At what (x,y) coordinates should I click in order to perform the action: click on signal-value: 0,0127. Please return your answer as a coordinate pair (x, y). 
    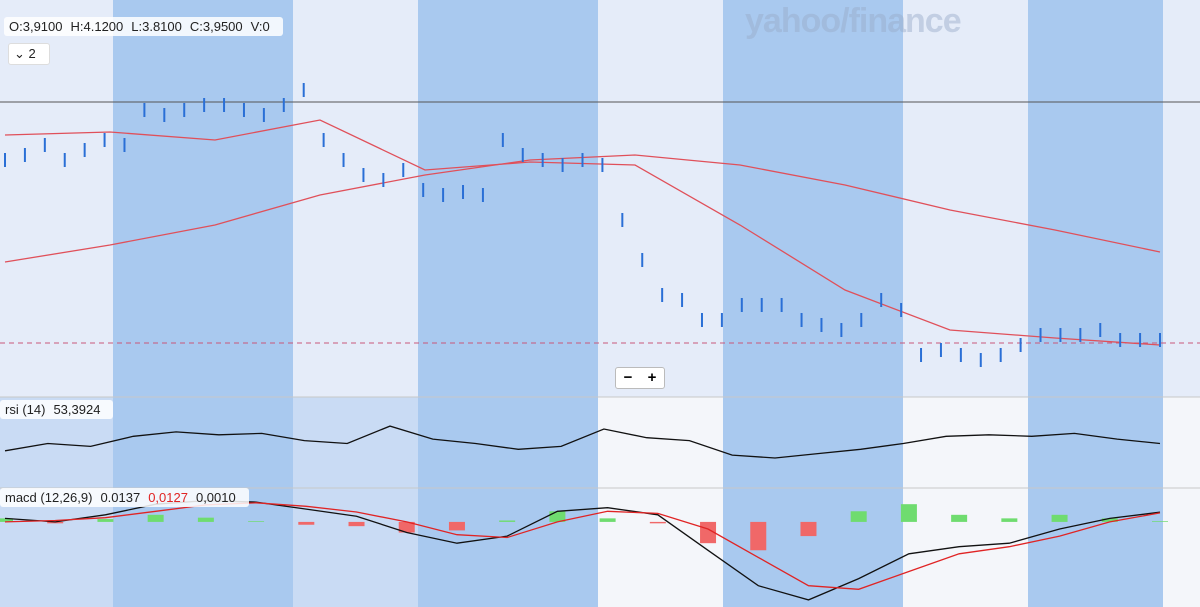
    Looking at the image, I should click on (168, 497).